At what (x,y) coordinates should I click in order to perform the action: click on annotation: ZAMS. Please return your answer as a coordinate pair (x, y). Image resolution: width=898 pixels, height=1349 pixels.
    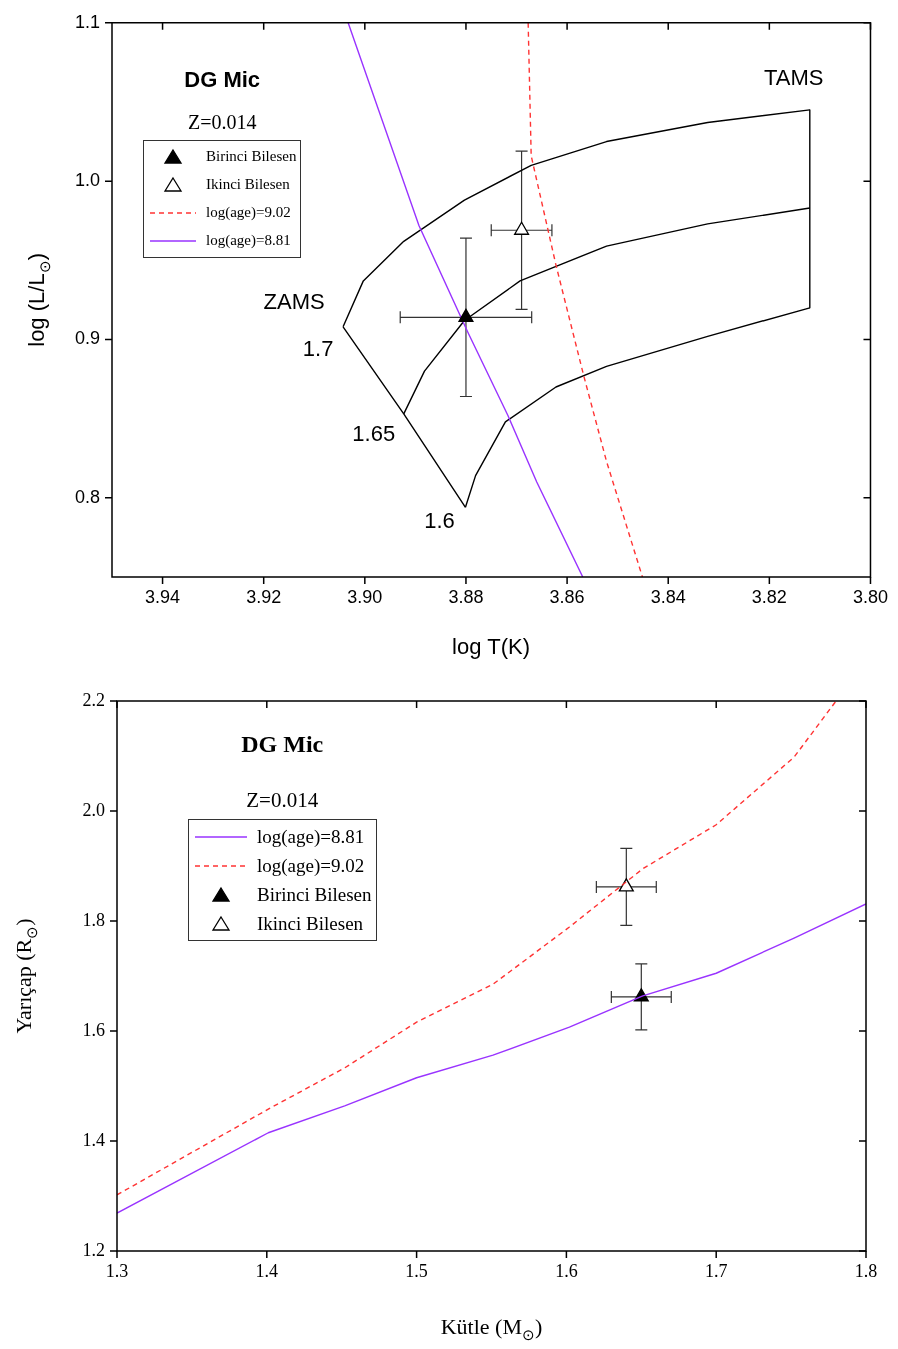
    Looking at the image, I should click on (294, 301).